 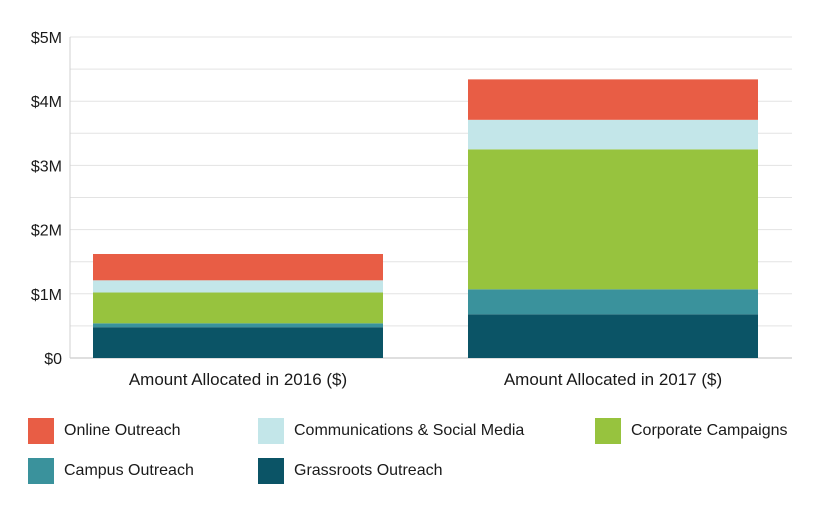 I want to click on y-tick-label: $0, so click(x=53, y=359).